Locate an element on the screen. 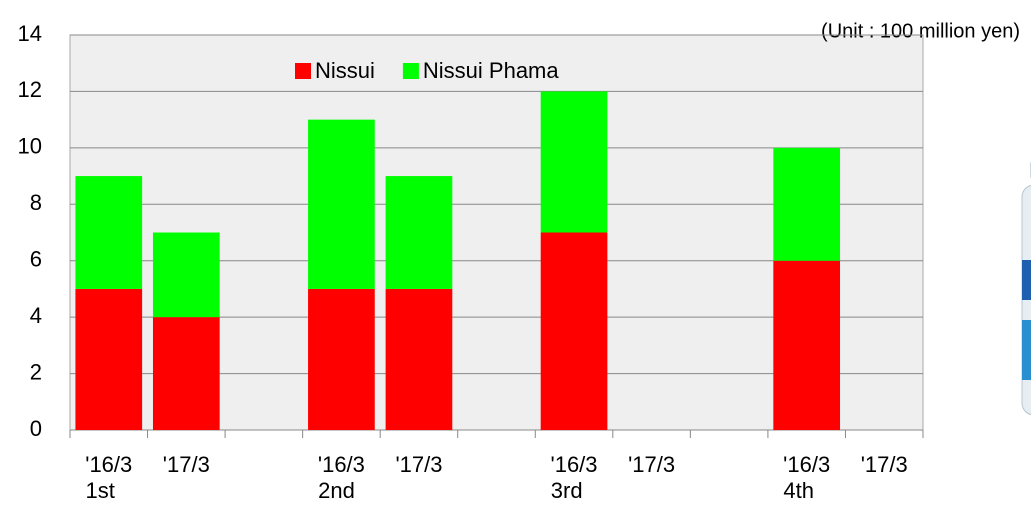  y-tick-label: 8 is located at coordinates (36, 202).